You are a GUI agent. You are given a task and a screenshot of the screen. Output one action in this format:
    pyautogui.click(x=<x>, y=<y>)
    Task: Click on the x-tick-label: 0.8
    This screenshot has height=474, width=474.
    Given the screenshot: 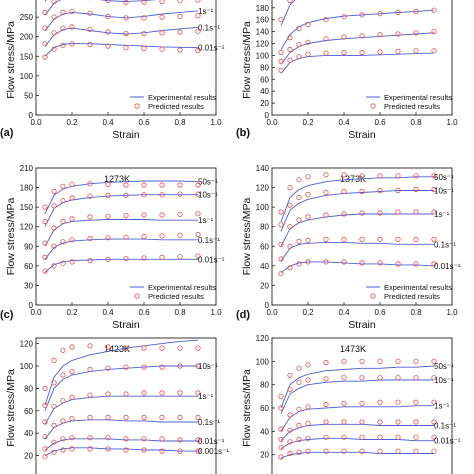 What is the action you would take?
    pyautogui.click(x=416, y=312)
    